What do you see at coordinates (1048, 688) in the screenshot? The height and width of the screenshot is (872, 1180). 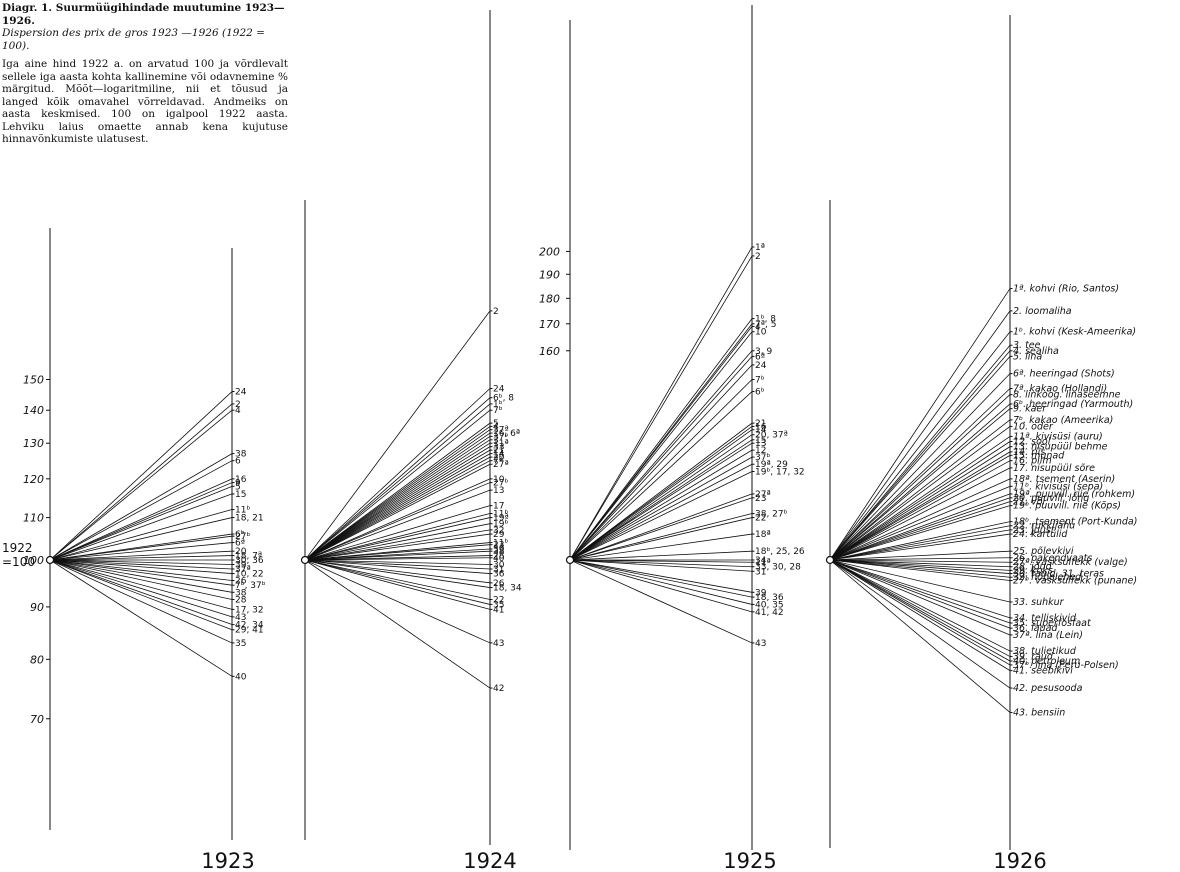 I see `data-label: 42. pesusooda` at bounding box center [1048, 688].